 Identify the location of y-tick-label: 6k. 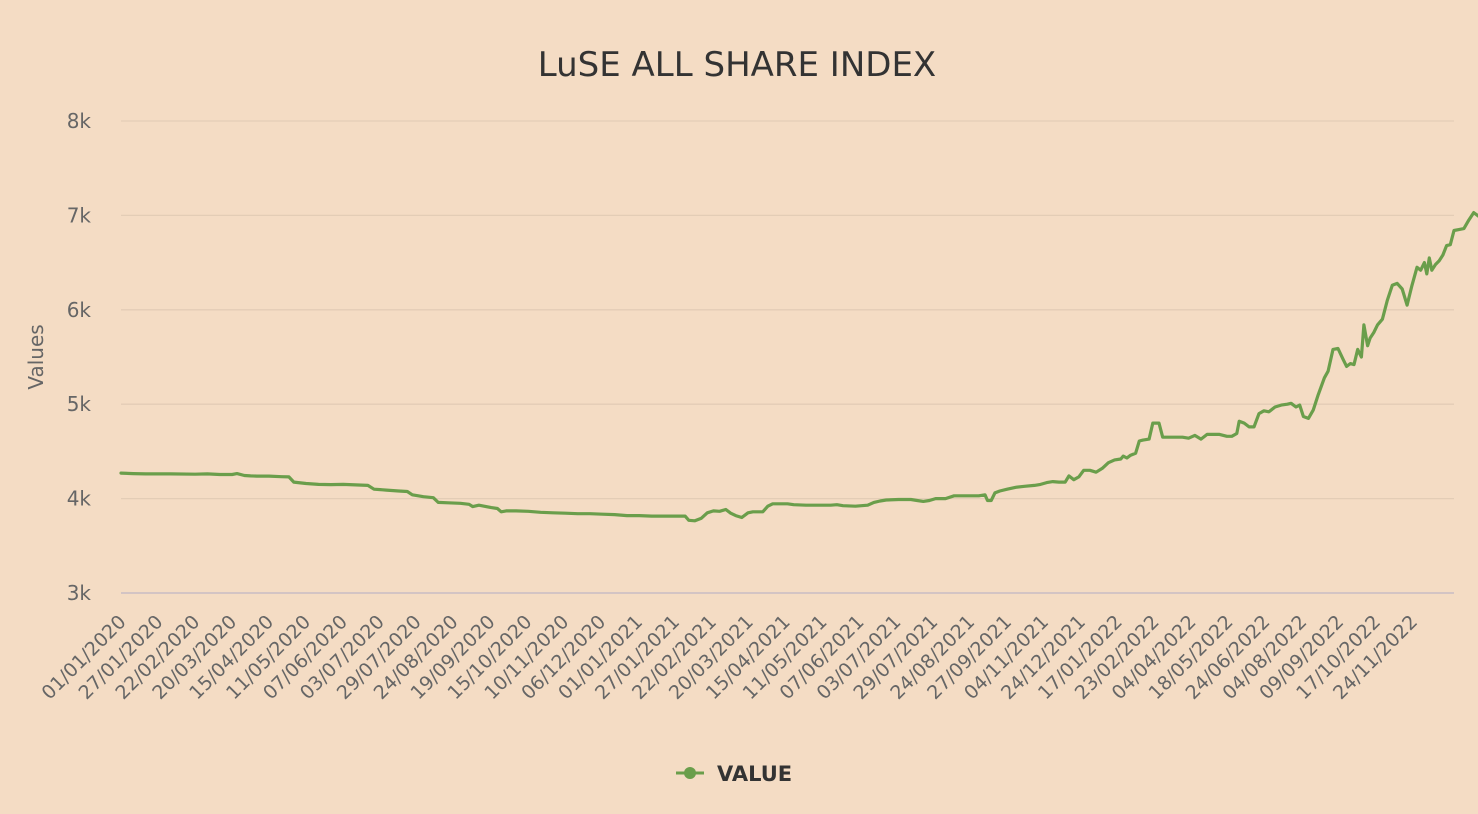
(79, 310).